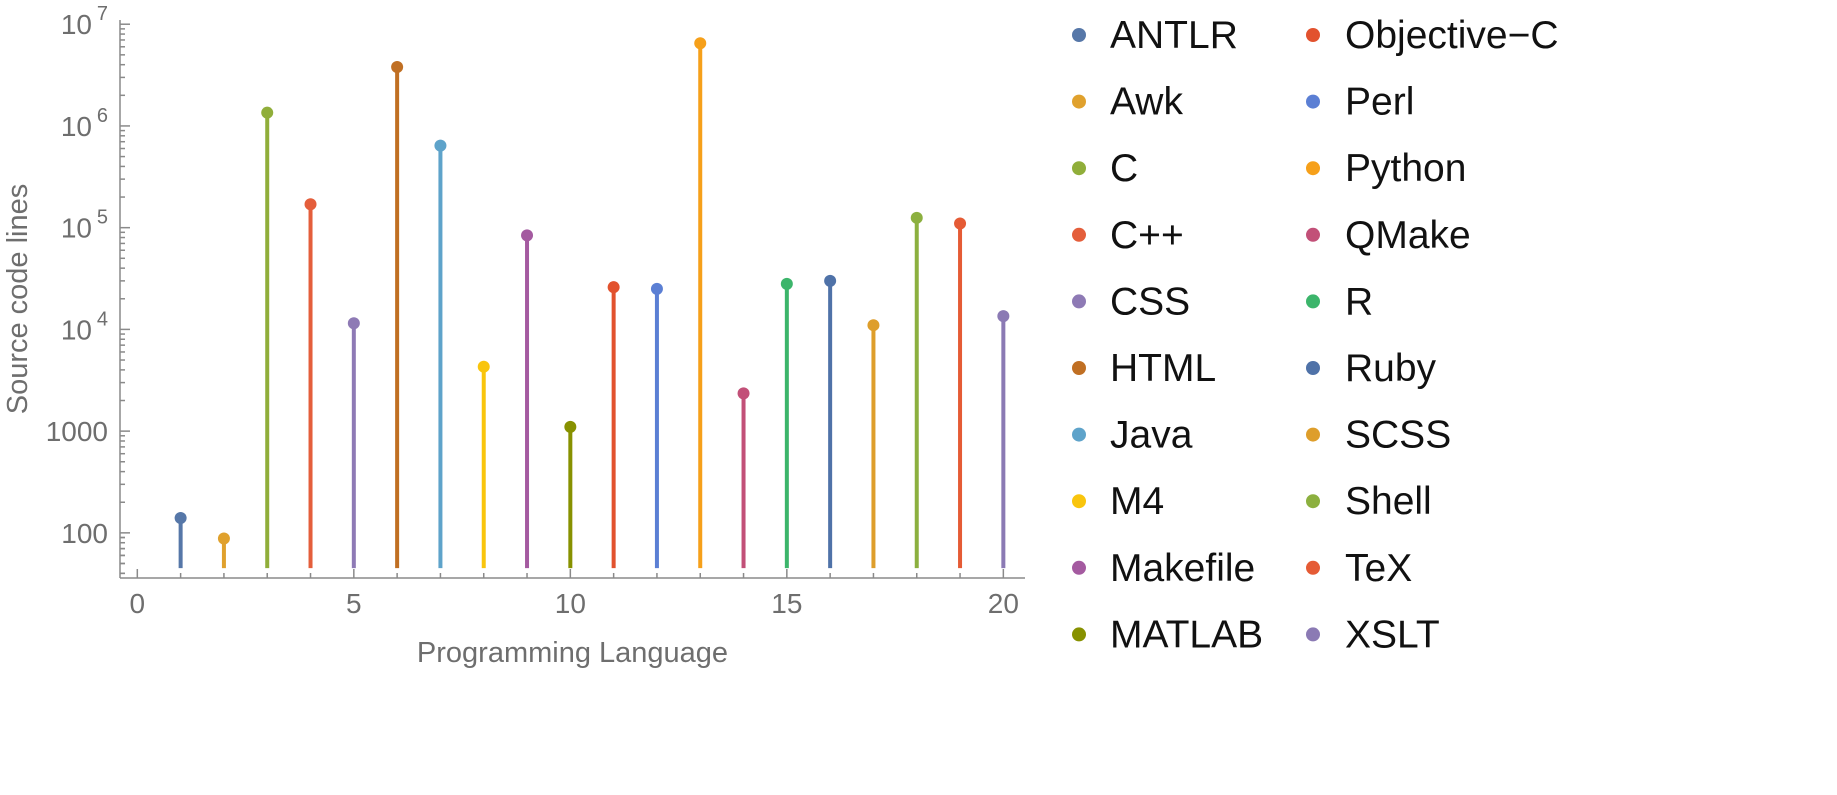 The width and height of the screenshot is (1837, 795). What do you see at coordinates (743, 393) in the screenshot?
I see `point-qmake` at bounding box center [743, 393].